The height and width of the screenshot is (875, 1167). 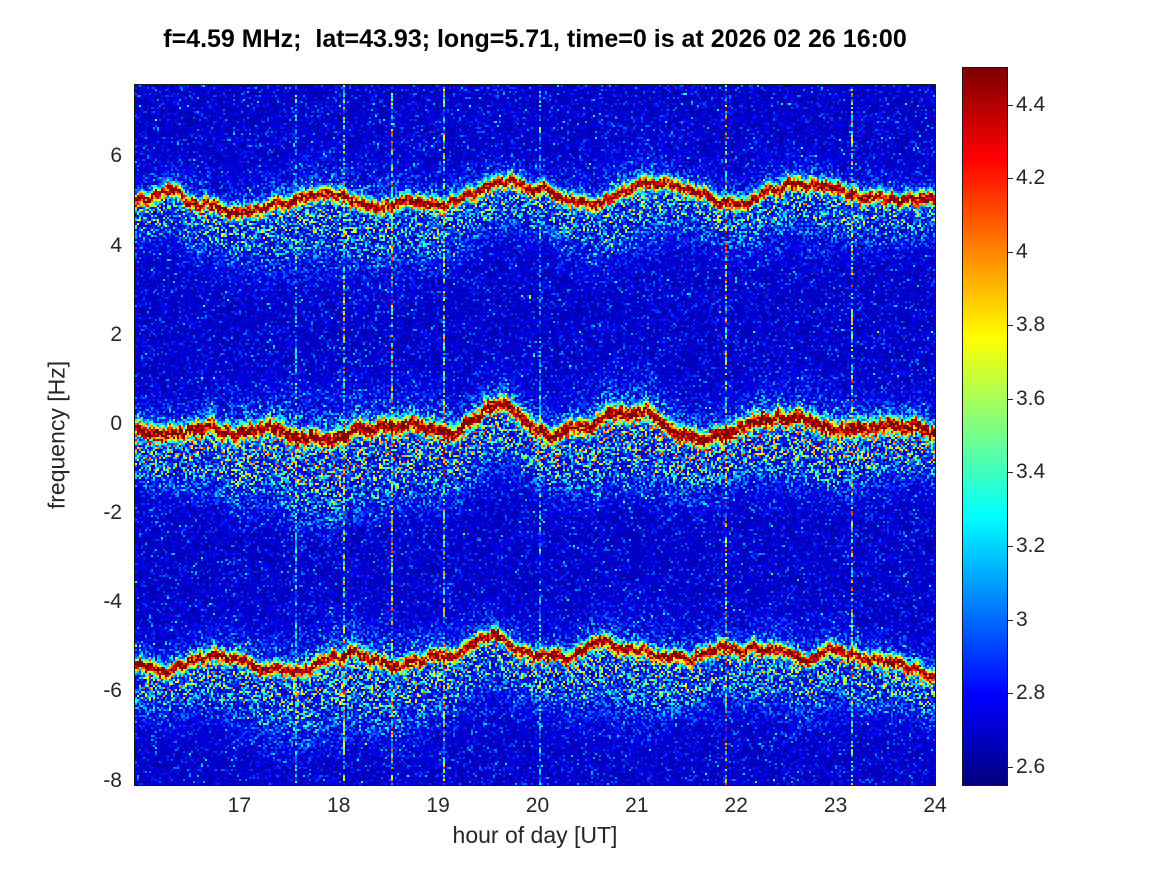 What do you see at coordinates (535, 835) in the screenshot?
I see `x-axis-label: hour of day [UT]` at bounding box center [535, 835].